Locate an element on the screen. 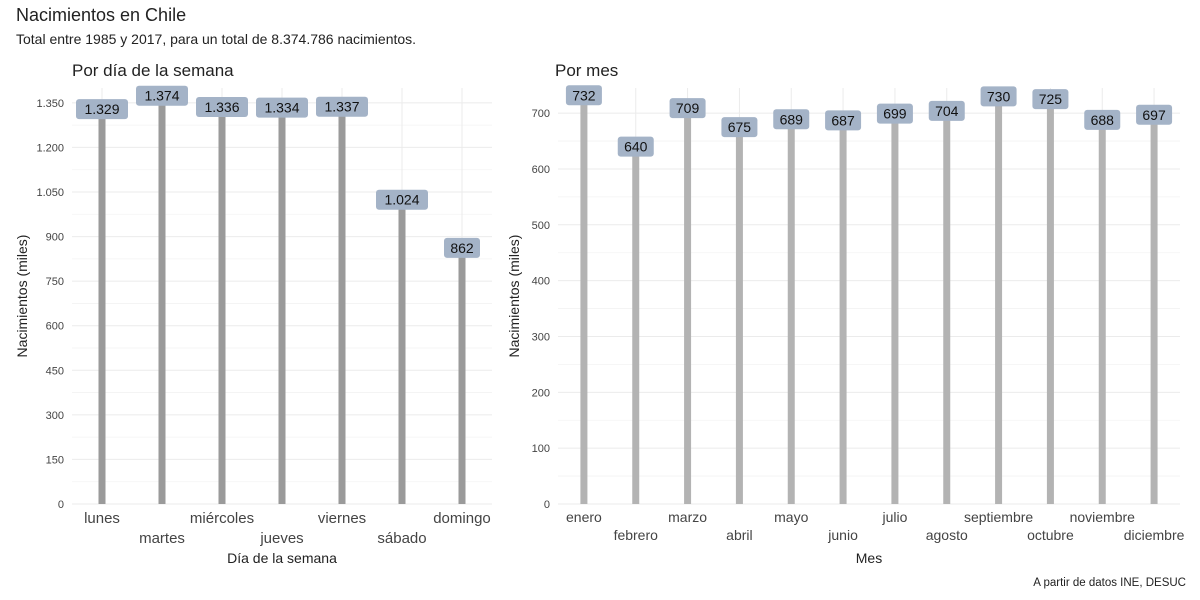 This screenshot has height=600, width=1200. x-tick-label: noviembre is located at coordinates (1103, 517).